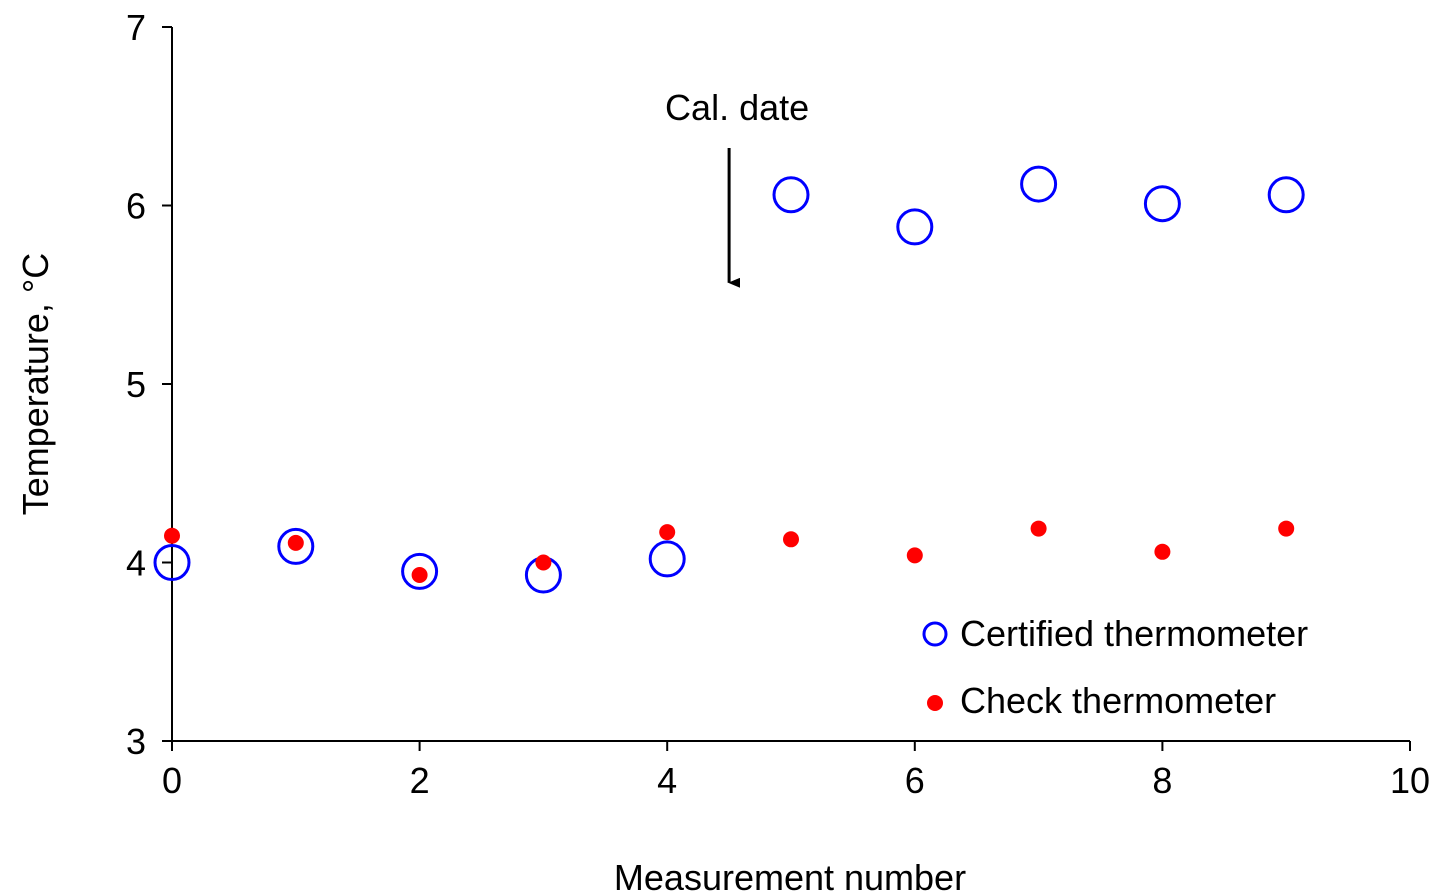 The height and width of the screenshot is (896, 1439). Describe the element at coordinates (136, 206) in the screenshot. I see `y-tick-label: 6` at that location.